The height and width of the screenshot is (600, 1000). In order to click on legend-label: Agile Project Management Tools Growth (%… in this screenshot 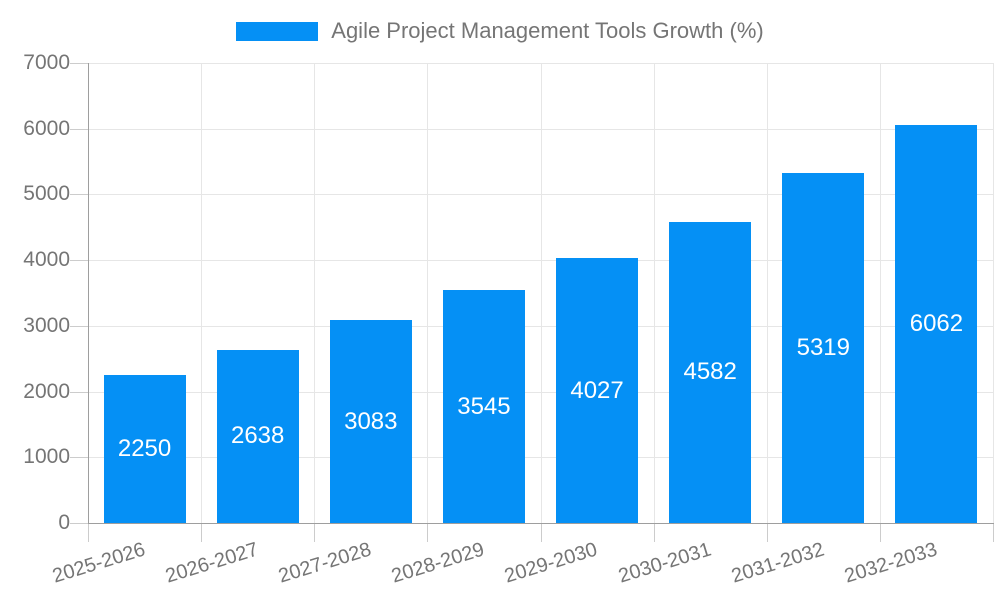, I will do `click(547, 30)`.